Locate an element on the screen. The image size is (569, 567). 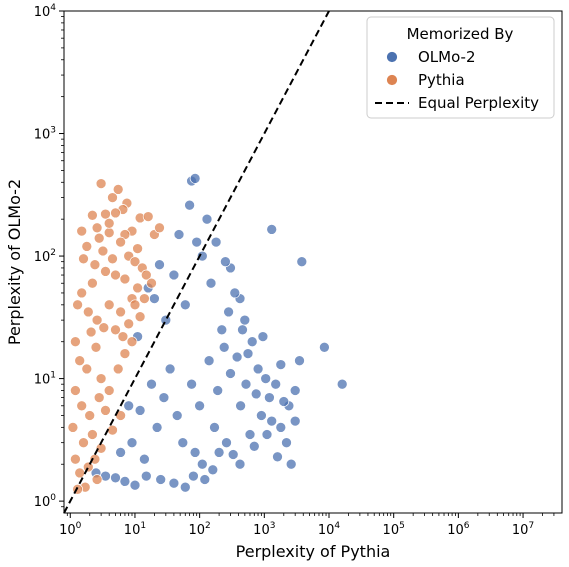
y-tick-label: 10¹ is located at coordinates (45, 379).